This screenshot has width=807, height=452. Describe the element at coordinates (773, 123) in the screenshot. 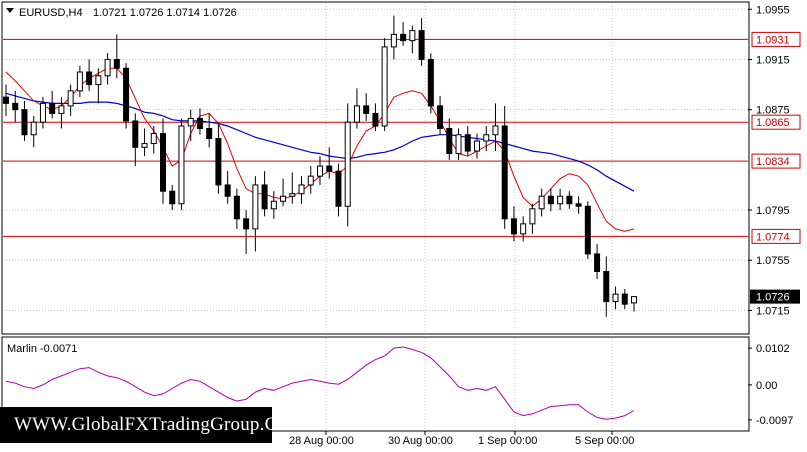

I see `level-tag-label: 1.0865` at that location.